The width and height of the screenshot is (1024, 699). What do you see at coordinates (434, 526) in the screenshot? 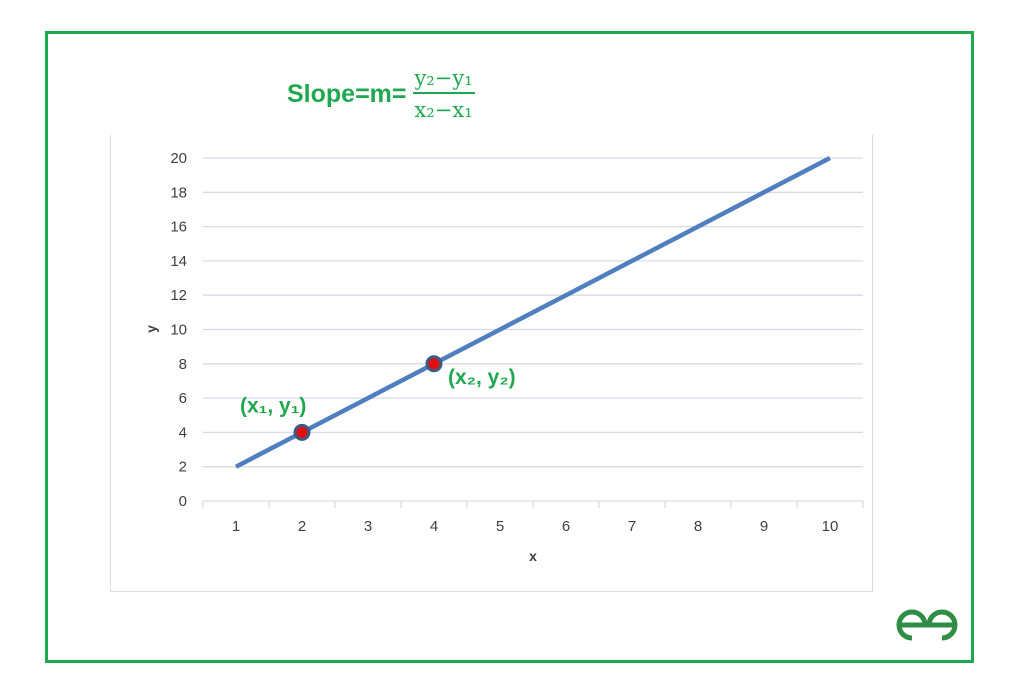
I see `x-tick-label: 4` at bounding box center [434, 526].